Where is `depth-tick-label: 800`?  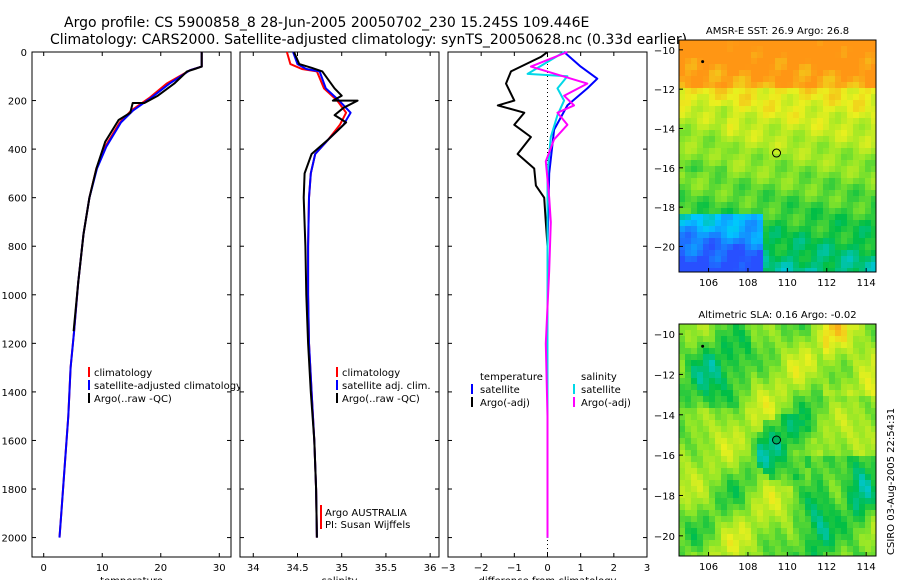 depth-tick-label: 800 is located at coordinates (17, 247).